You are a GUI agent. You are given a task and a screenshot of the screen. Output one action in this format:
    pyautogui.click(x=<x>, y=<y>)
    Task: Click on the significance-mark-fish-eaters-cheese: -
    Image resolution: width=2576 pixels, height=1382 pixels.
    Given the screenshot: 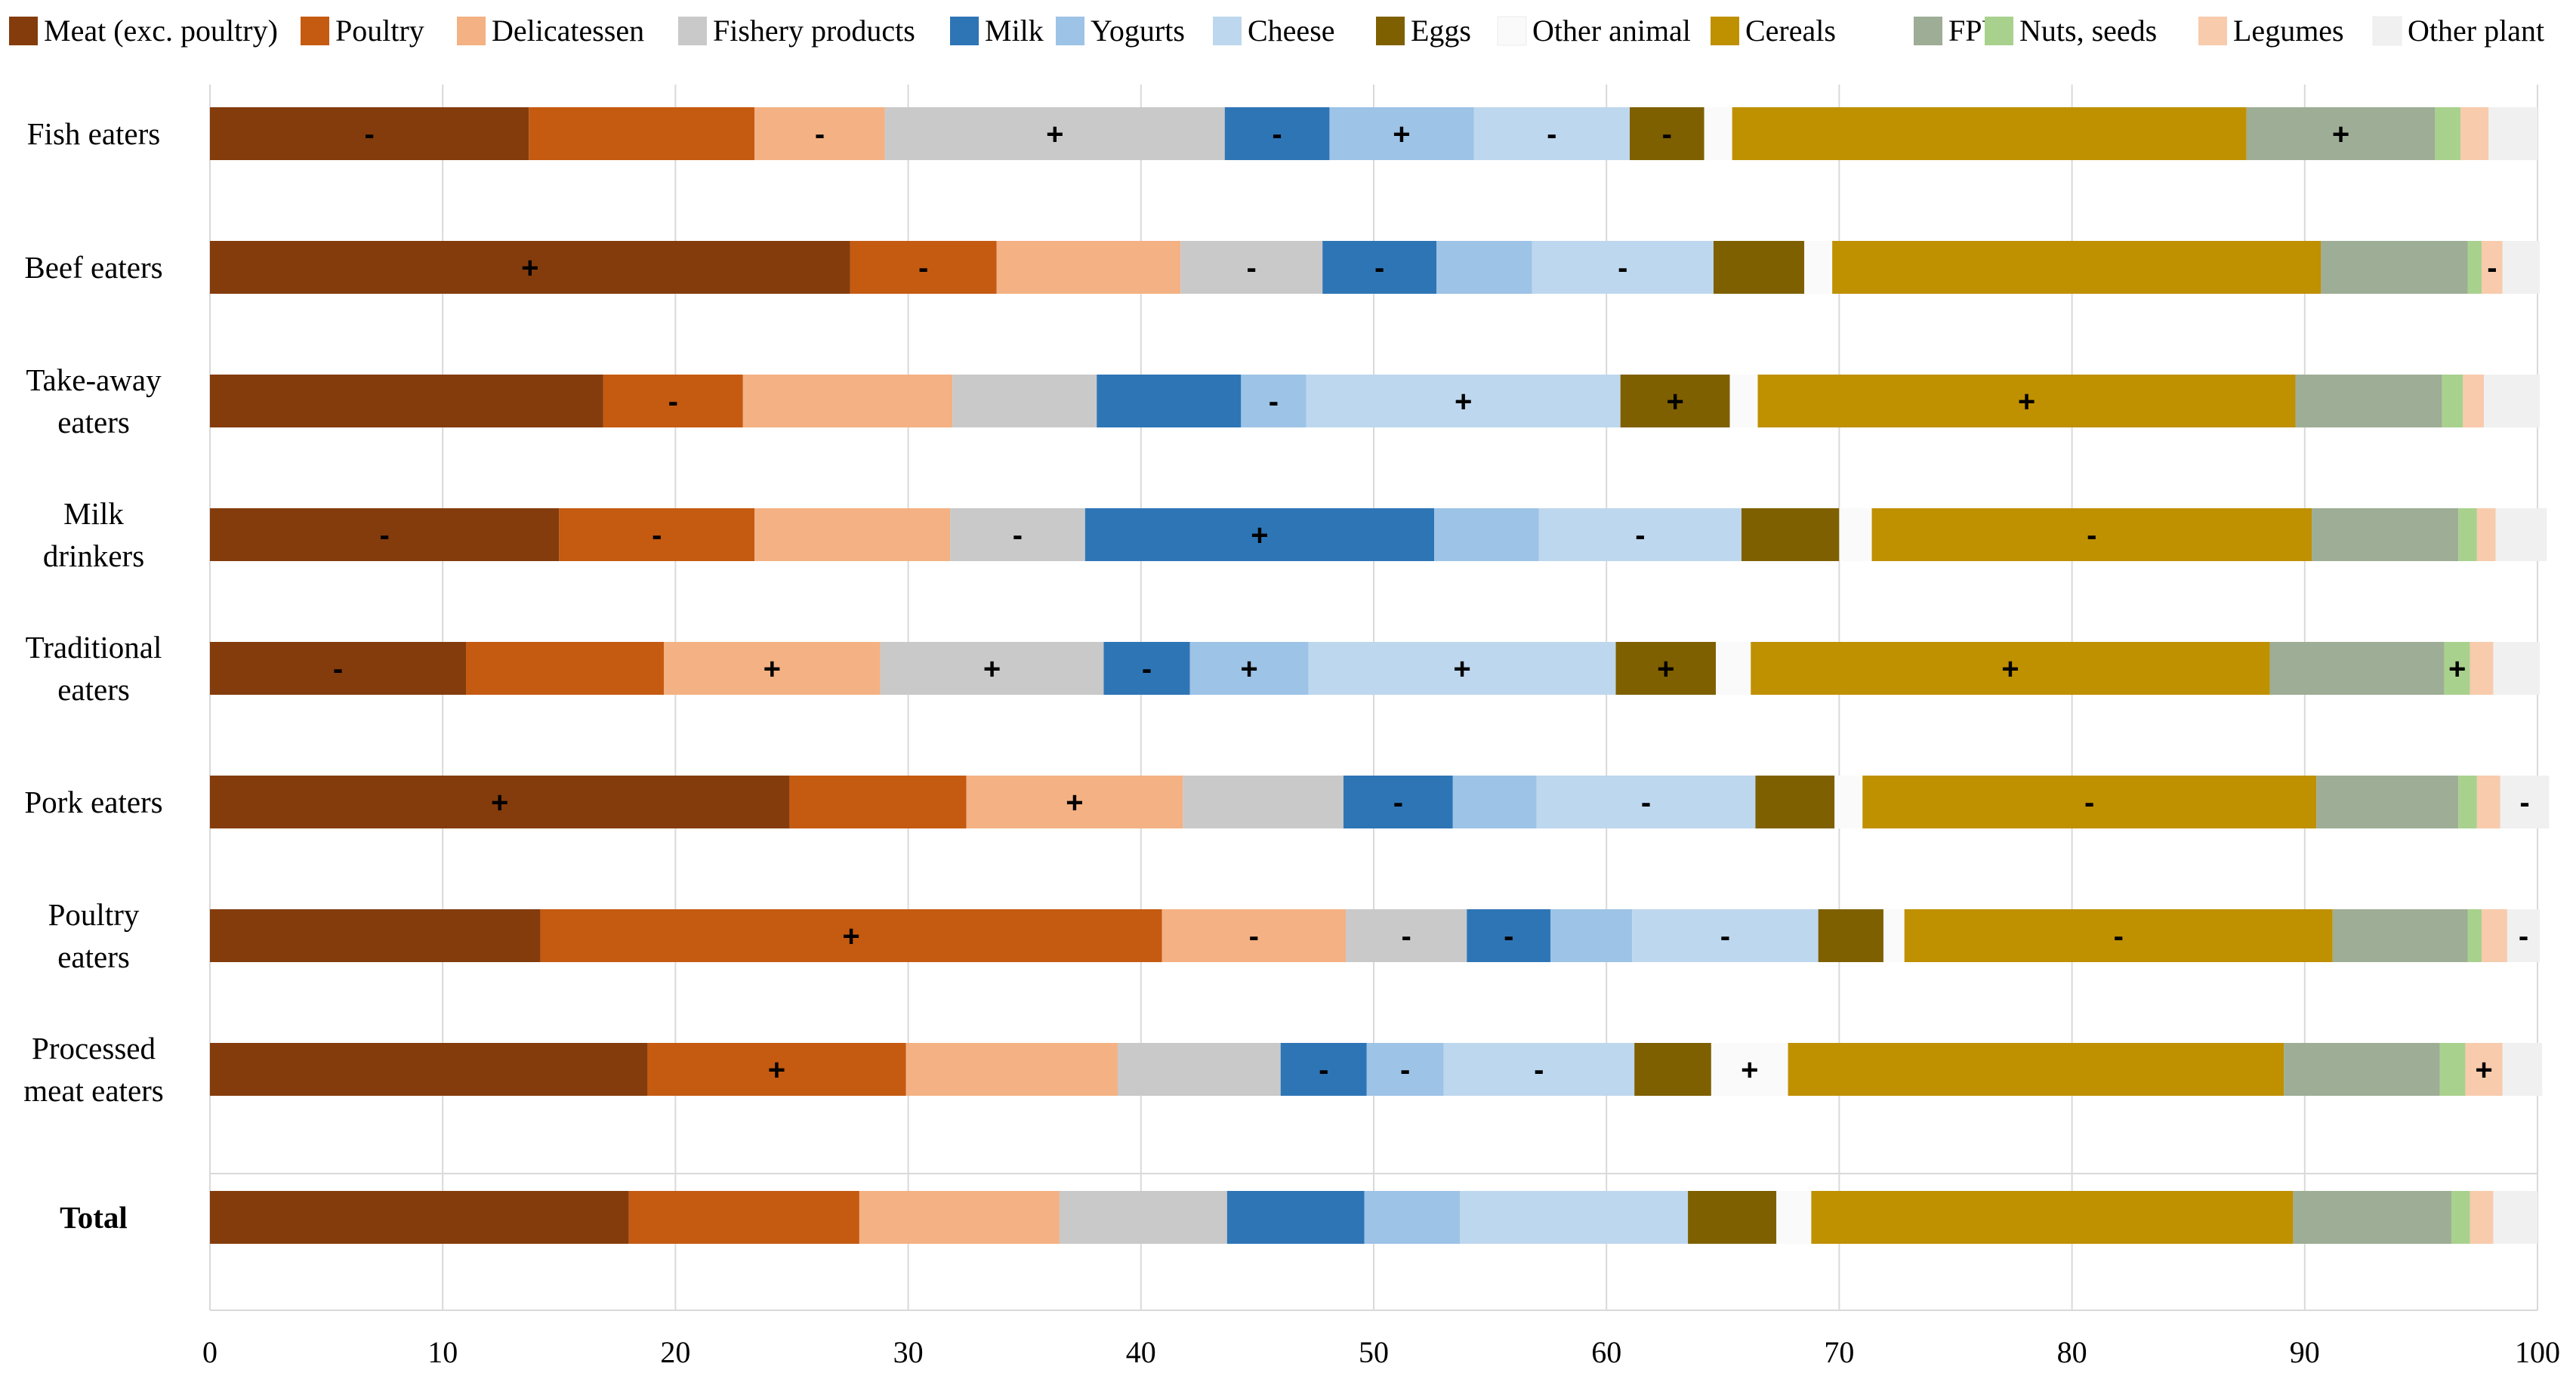 What is the action you would take?
    pyautogui.click(x=1551, y=134)
    